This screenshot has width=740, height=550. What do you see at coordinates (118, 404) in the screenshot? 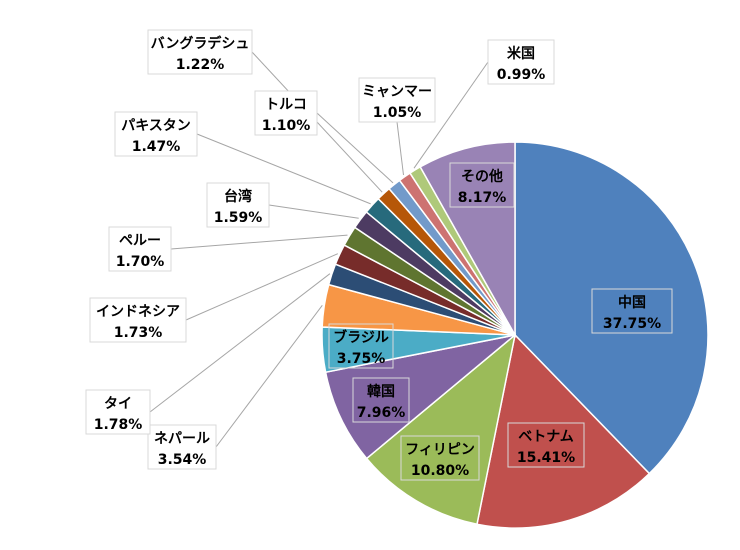
I see `data-label-name: タイ` at bounding box center [118, 404].